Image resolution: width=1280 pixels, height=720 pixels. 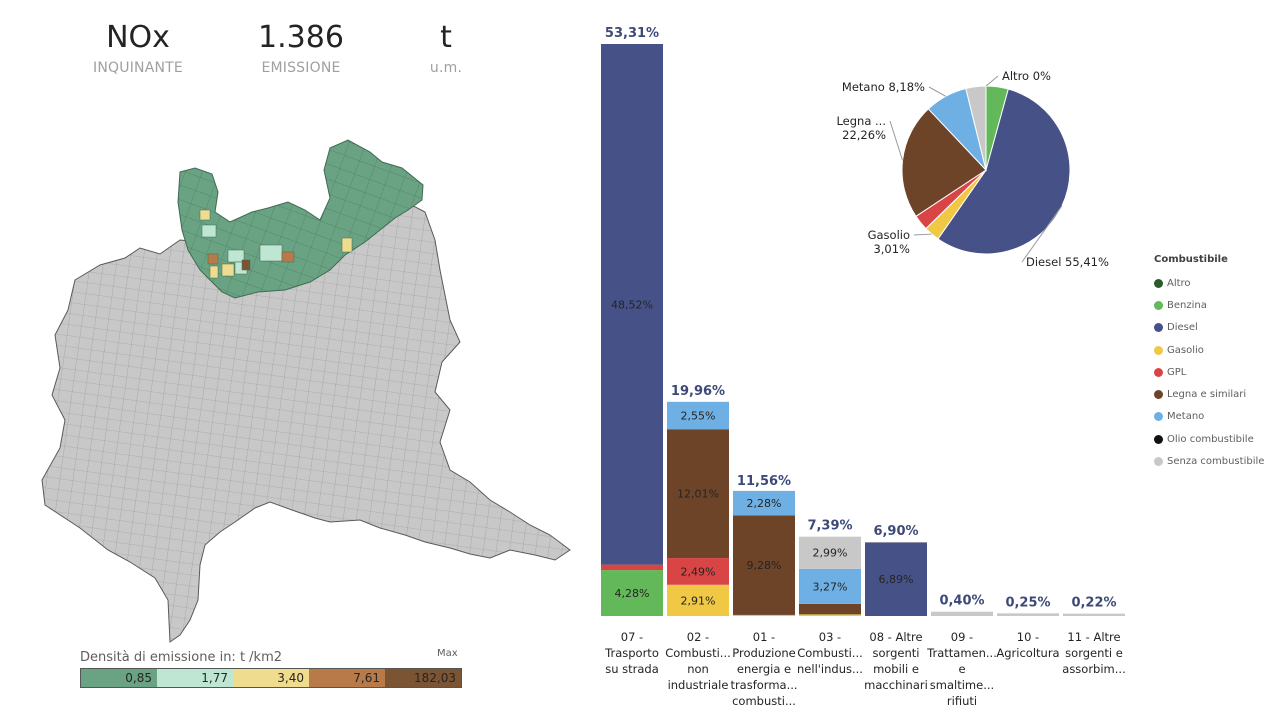 What do you see at coordinates (138, 37) in the screenshot?
I see `kpi-pollutant-value: NOx` at bounding box center [138, 37].